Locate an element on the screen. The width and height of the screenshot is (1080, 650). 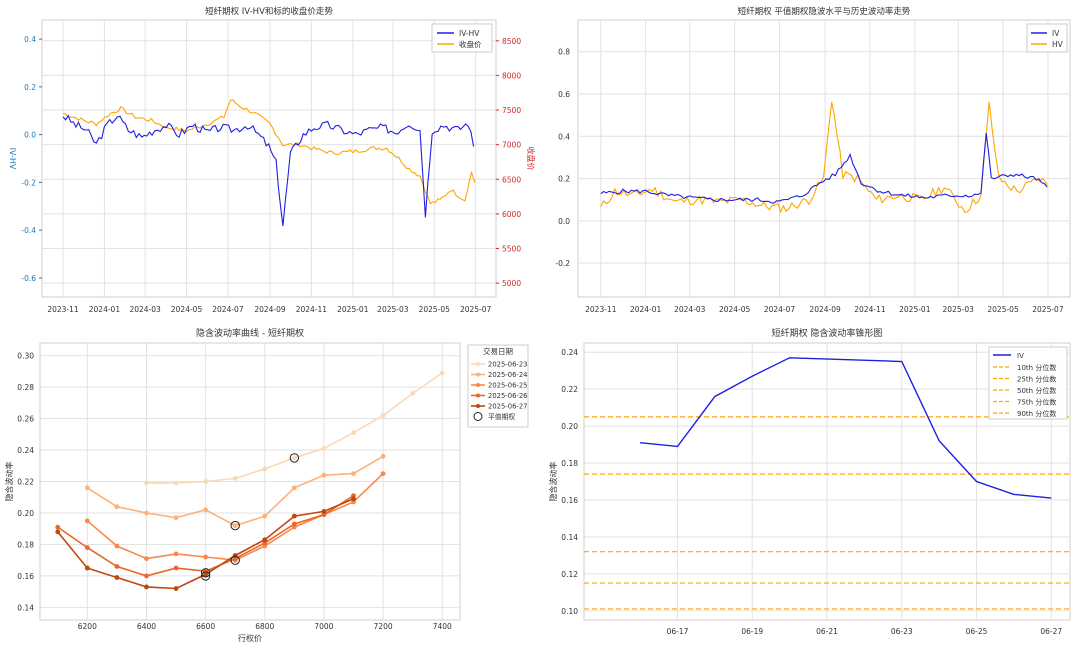
y-tick-label: 0.22 is located at coordinates (569, 389).